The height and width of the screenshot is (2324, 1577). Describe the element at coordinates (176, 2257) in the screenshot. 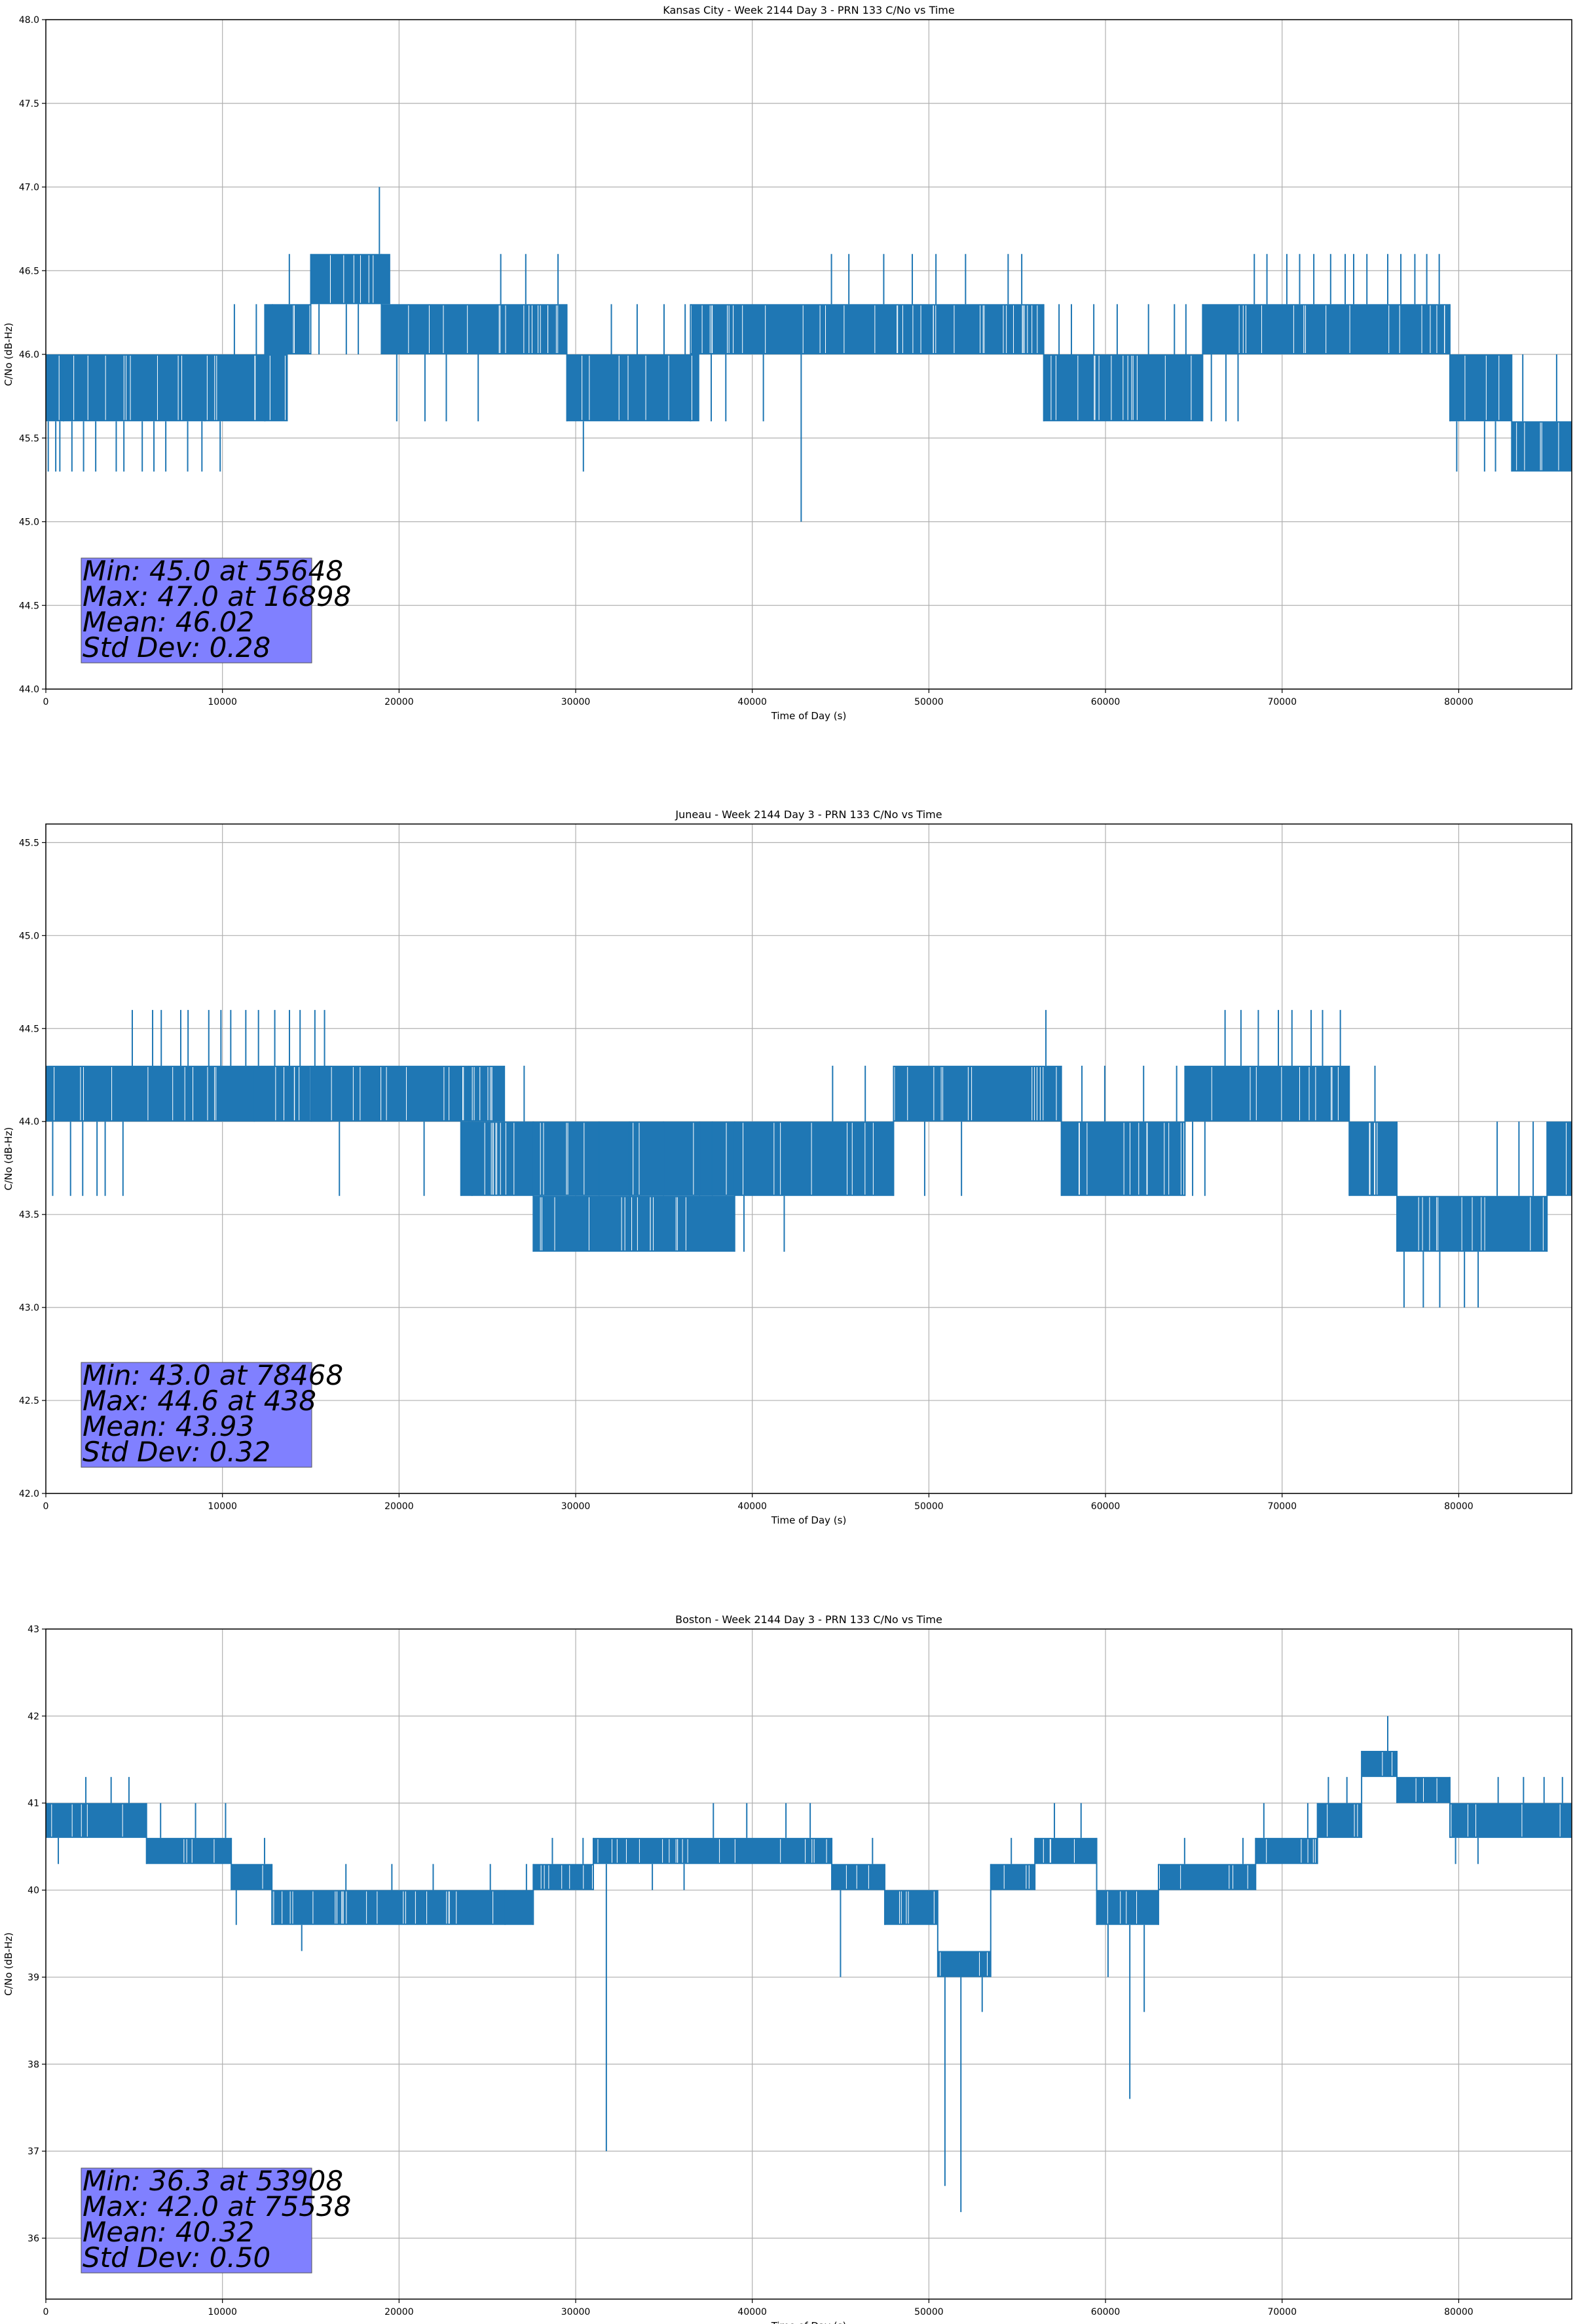

I see `stats-std: Std Dev: 0.50` at that location.